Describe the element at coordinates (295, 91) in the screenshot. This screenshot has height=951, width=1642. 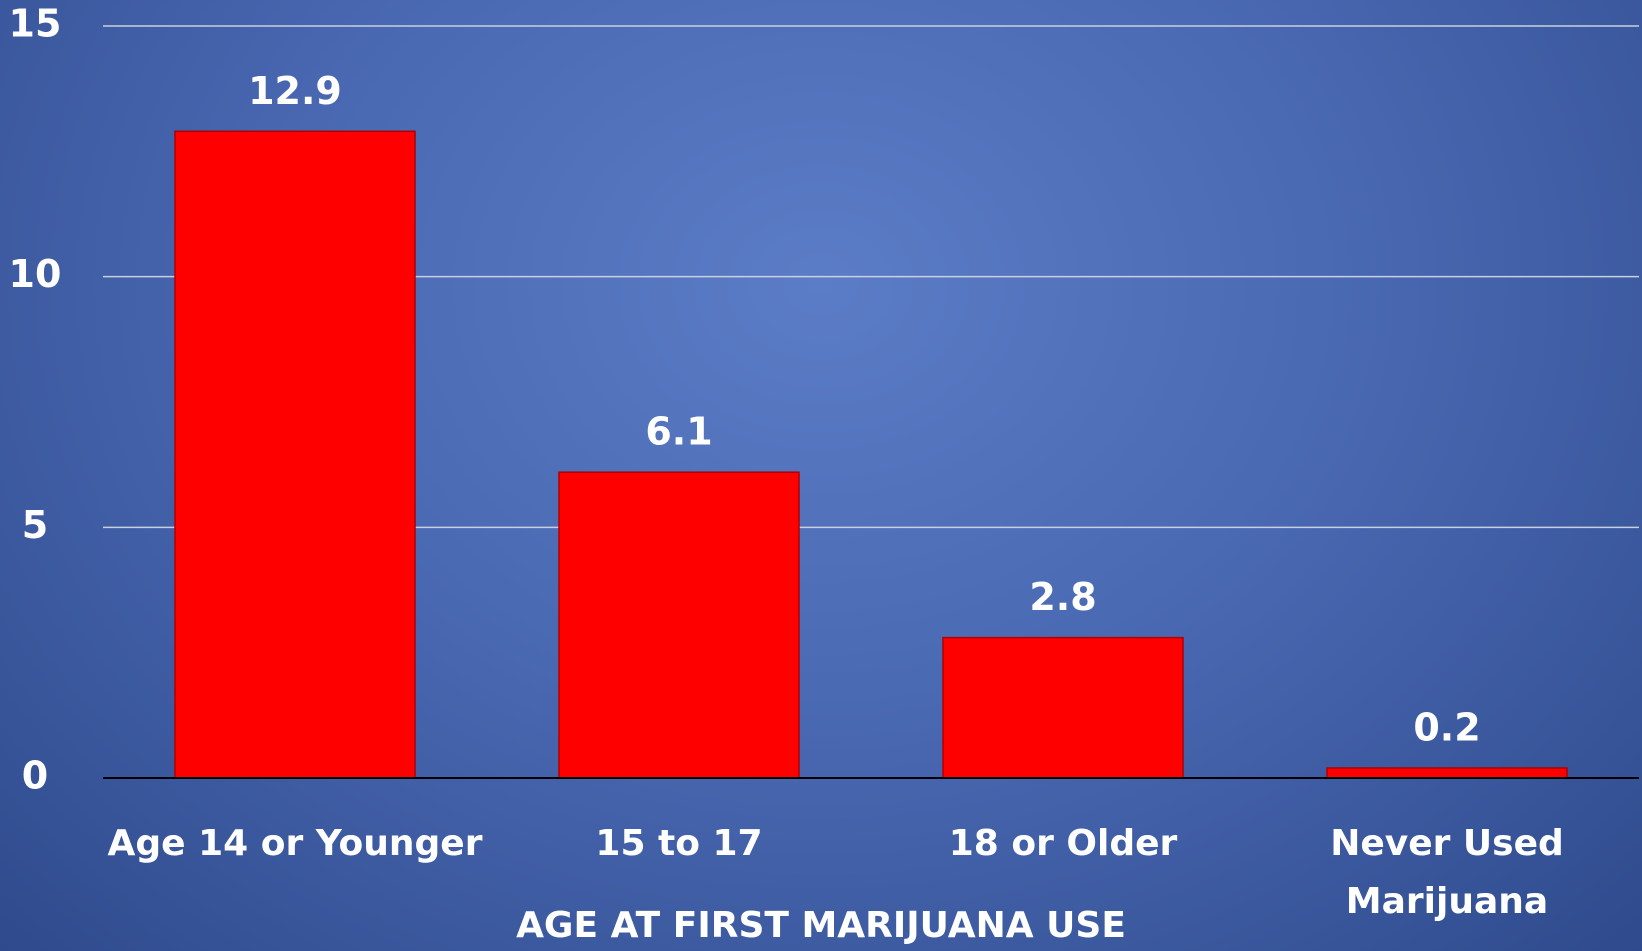
I see `value-label: 12.9` at that location.